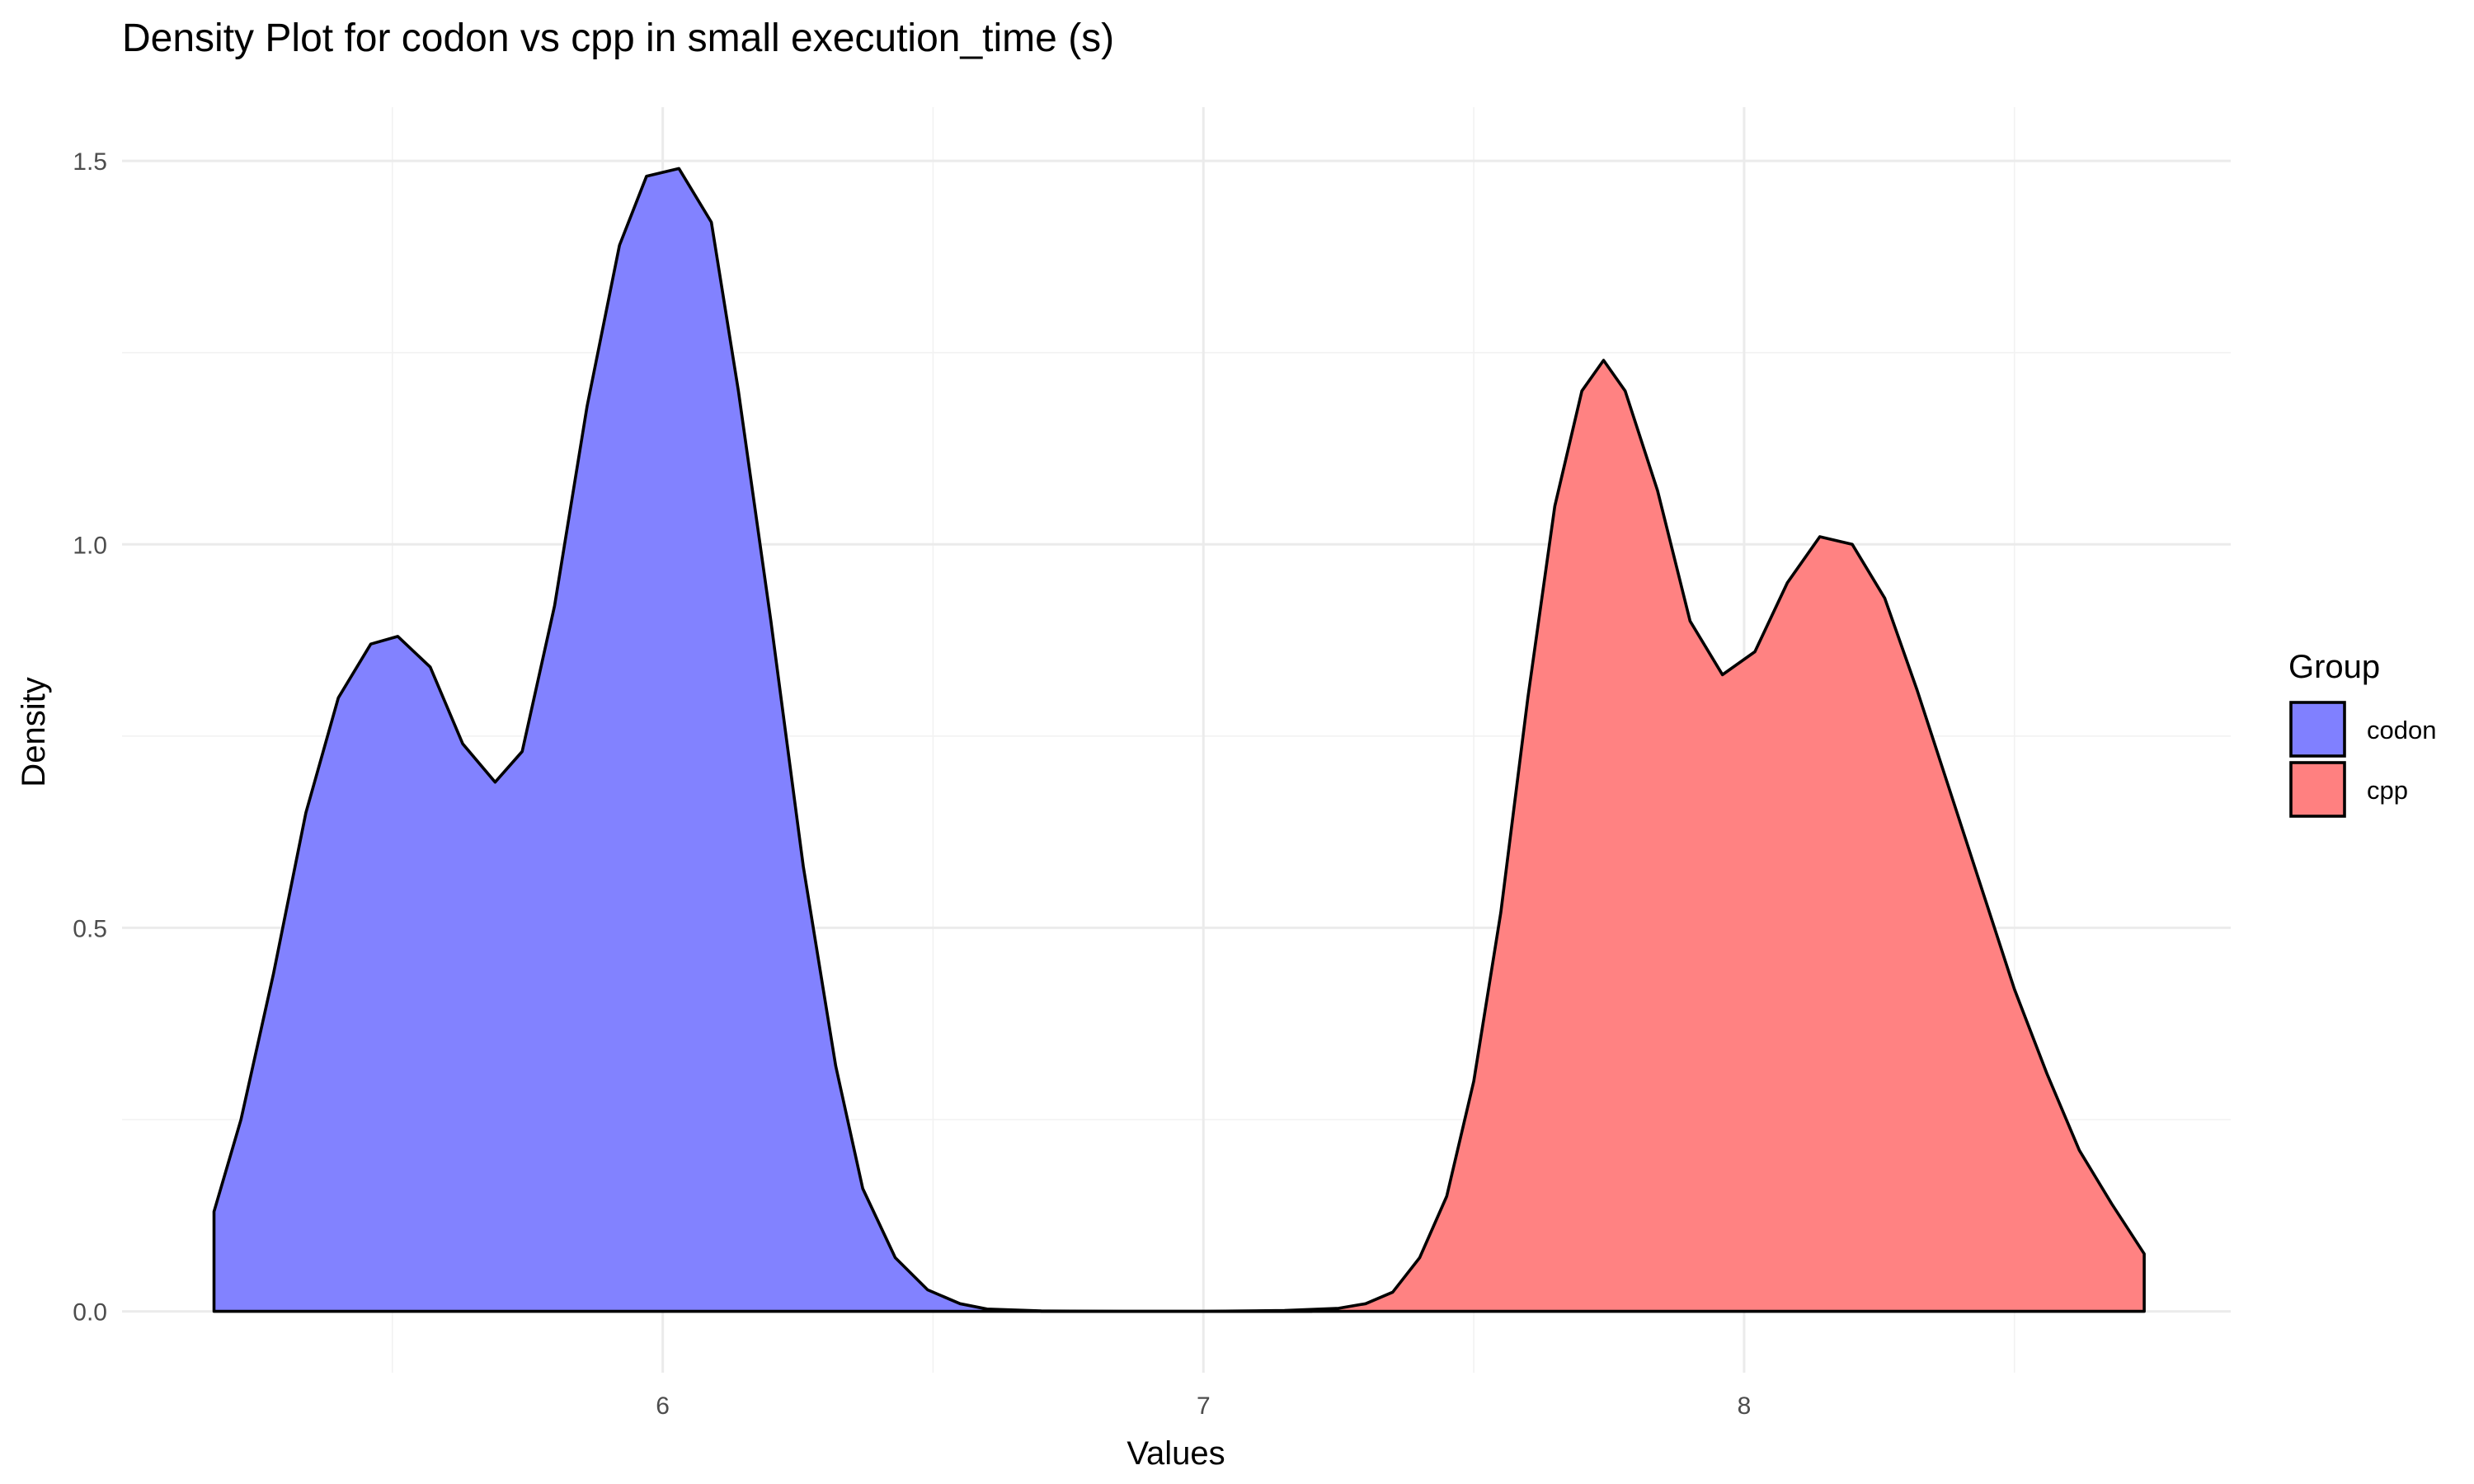 The height and width of the screenshot is (1484, 2474). Describe the element at coordinates (90, 545) in the screenshot. I see `y-tick-label: 1.0` at that location.